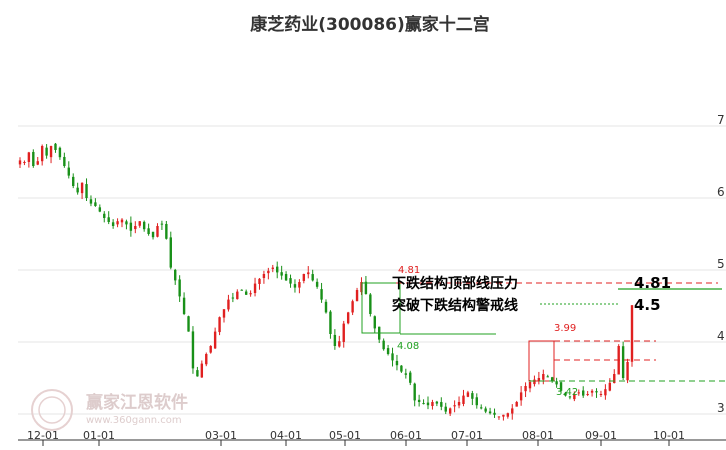 The height and width of the screenshot is (450, 726). Describe the element at coordinates (370, 24) in the screenshot. I see `chart-title: 康芝药业(300086)赢家十二宫` at that location.